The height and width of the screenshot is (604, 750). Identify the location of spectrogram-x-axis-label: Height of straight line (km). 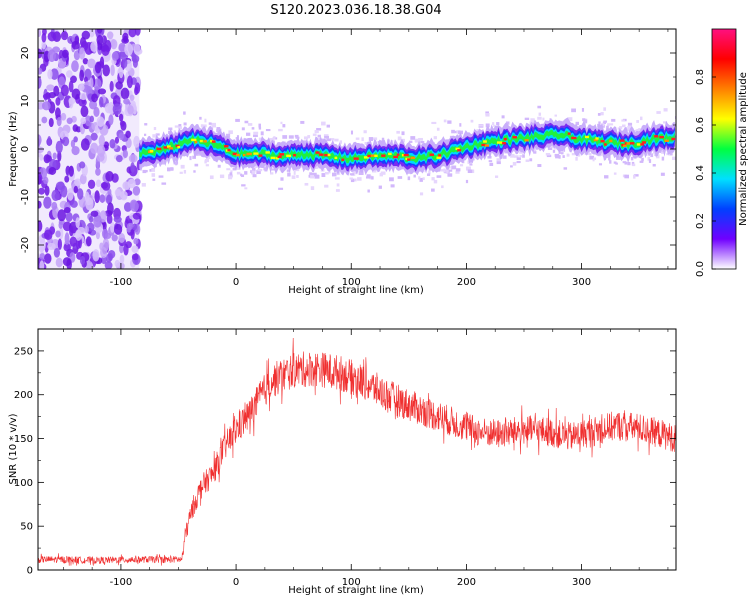
(356, 290).